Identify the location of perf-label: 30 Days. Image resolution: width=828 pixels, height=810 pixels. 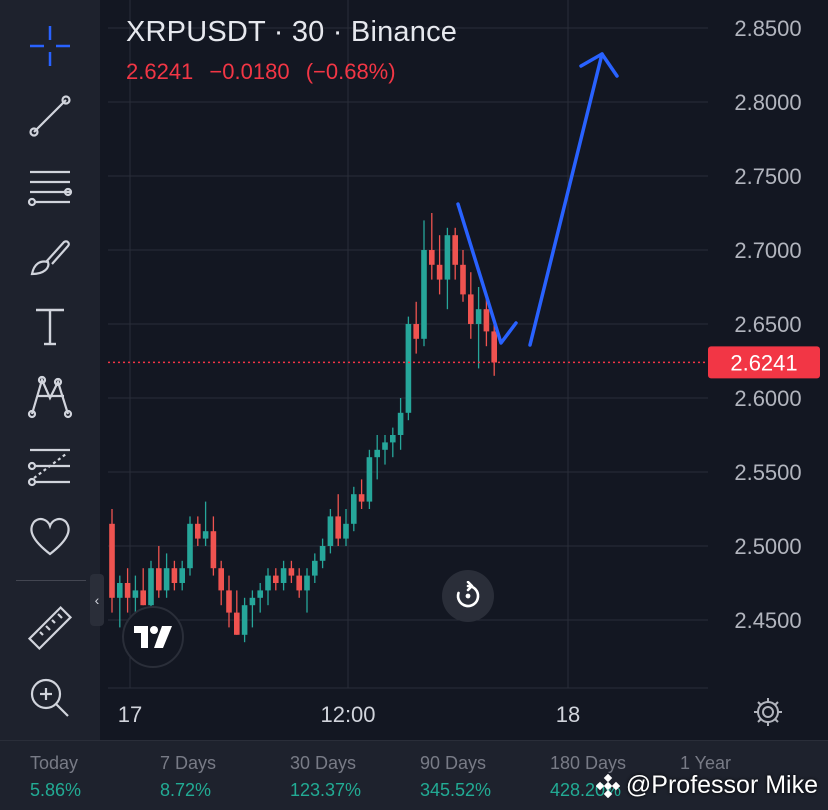
(323, 763).